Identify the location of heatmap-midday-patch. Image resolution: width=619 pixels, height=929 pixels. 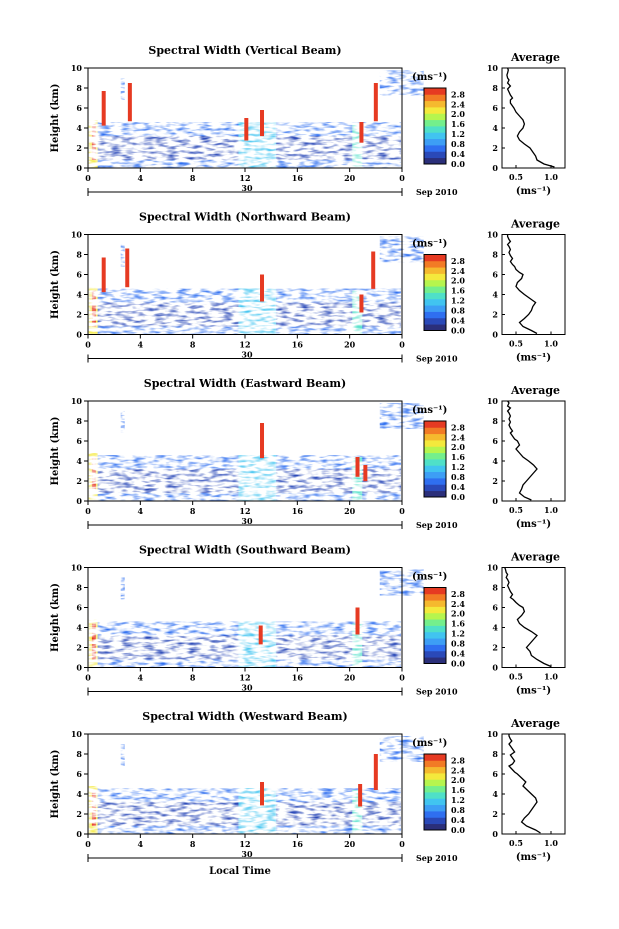
(257, 644).